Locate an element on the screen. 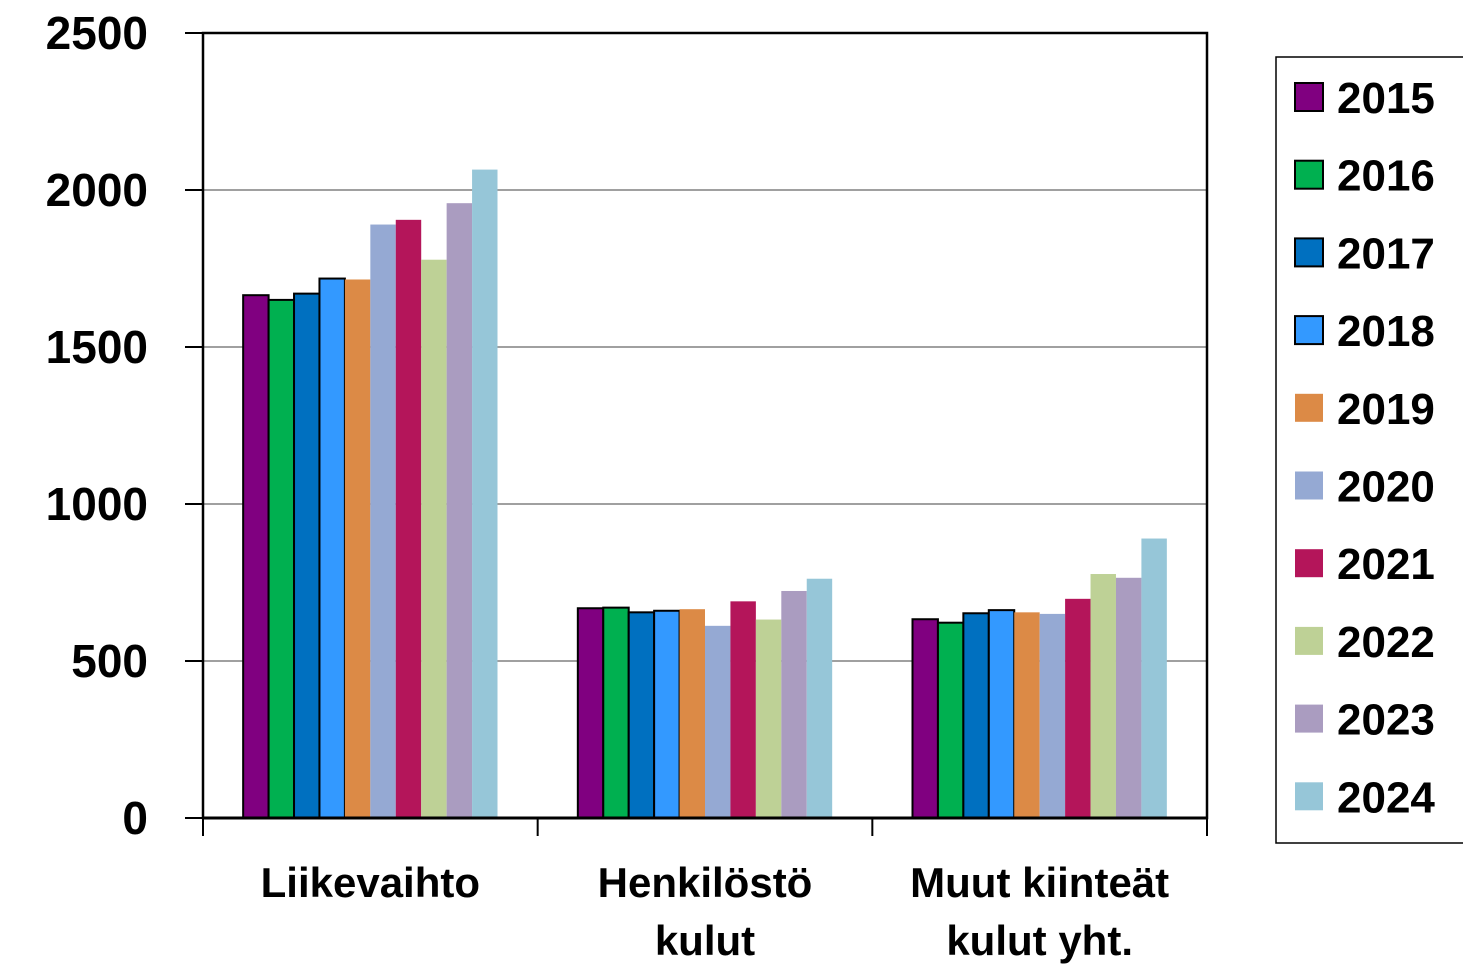 The width and height of the screenshot is (1463, 971). y-tick-label-2000: 2000 is located at coordinates (97, 190).